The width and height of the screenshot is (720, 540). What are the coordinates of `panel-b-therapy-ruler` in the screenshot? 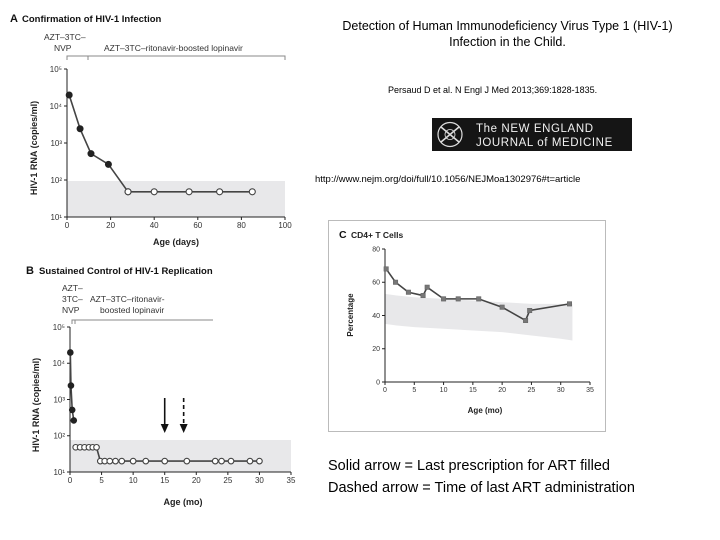 It's located at (142, 321).